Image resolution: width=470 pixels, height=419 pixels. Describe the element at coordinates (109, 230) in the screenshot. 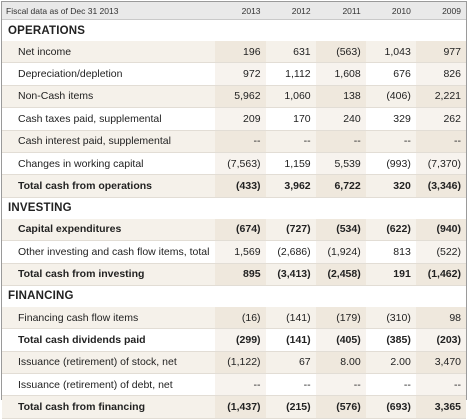

I see `row-label: Capital expenditures` at that location.